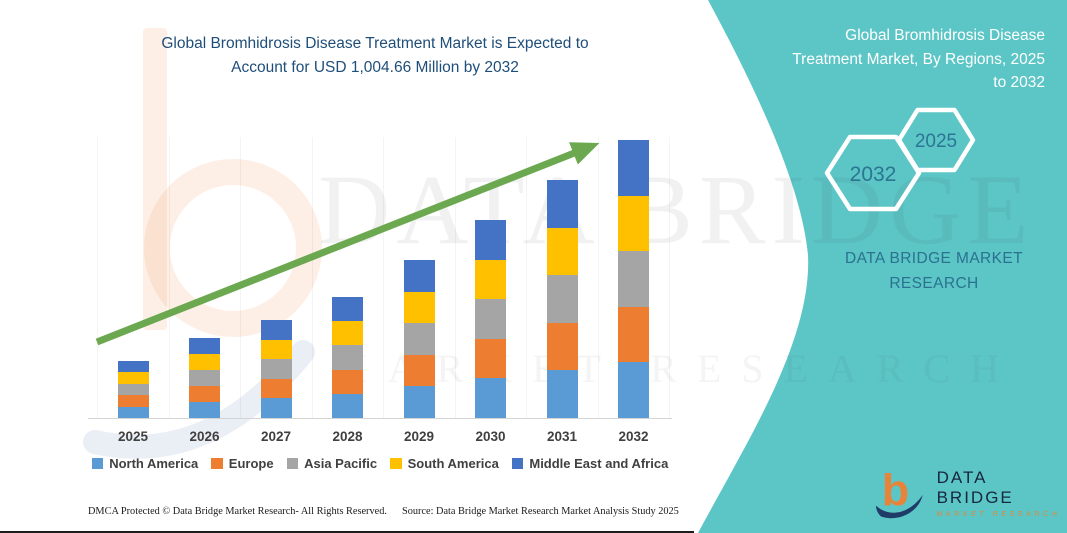  What do you see at coordinates (419, 307) in the screenshot?
I see `segment-south-america-2029` at bounding box center [419, 307].